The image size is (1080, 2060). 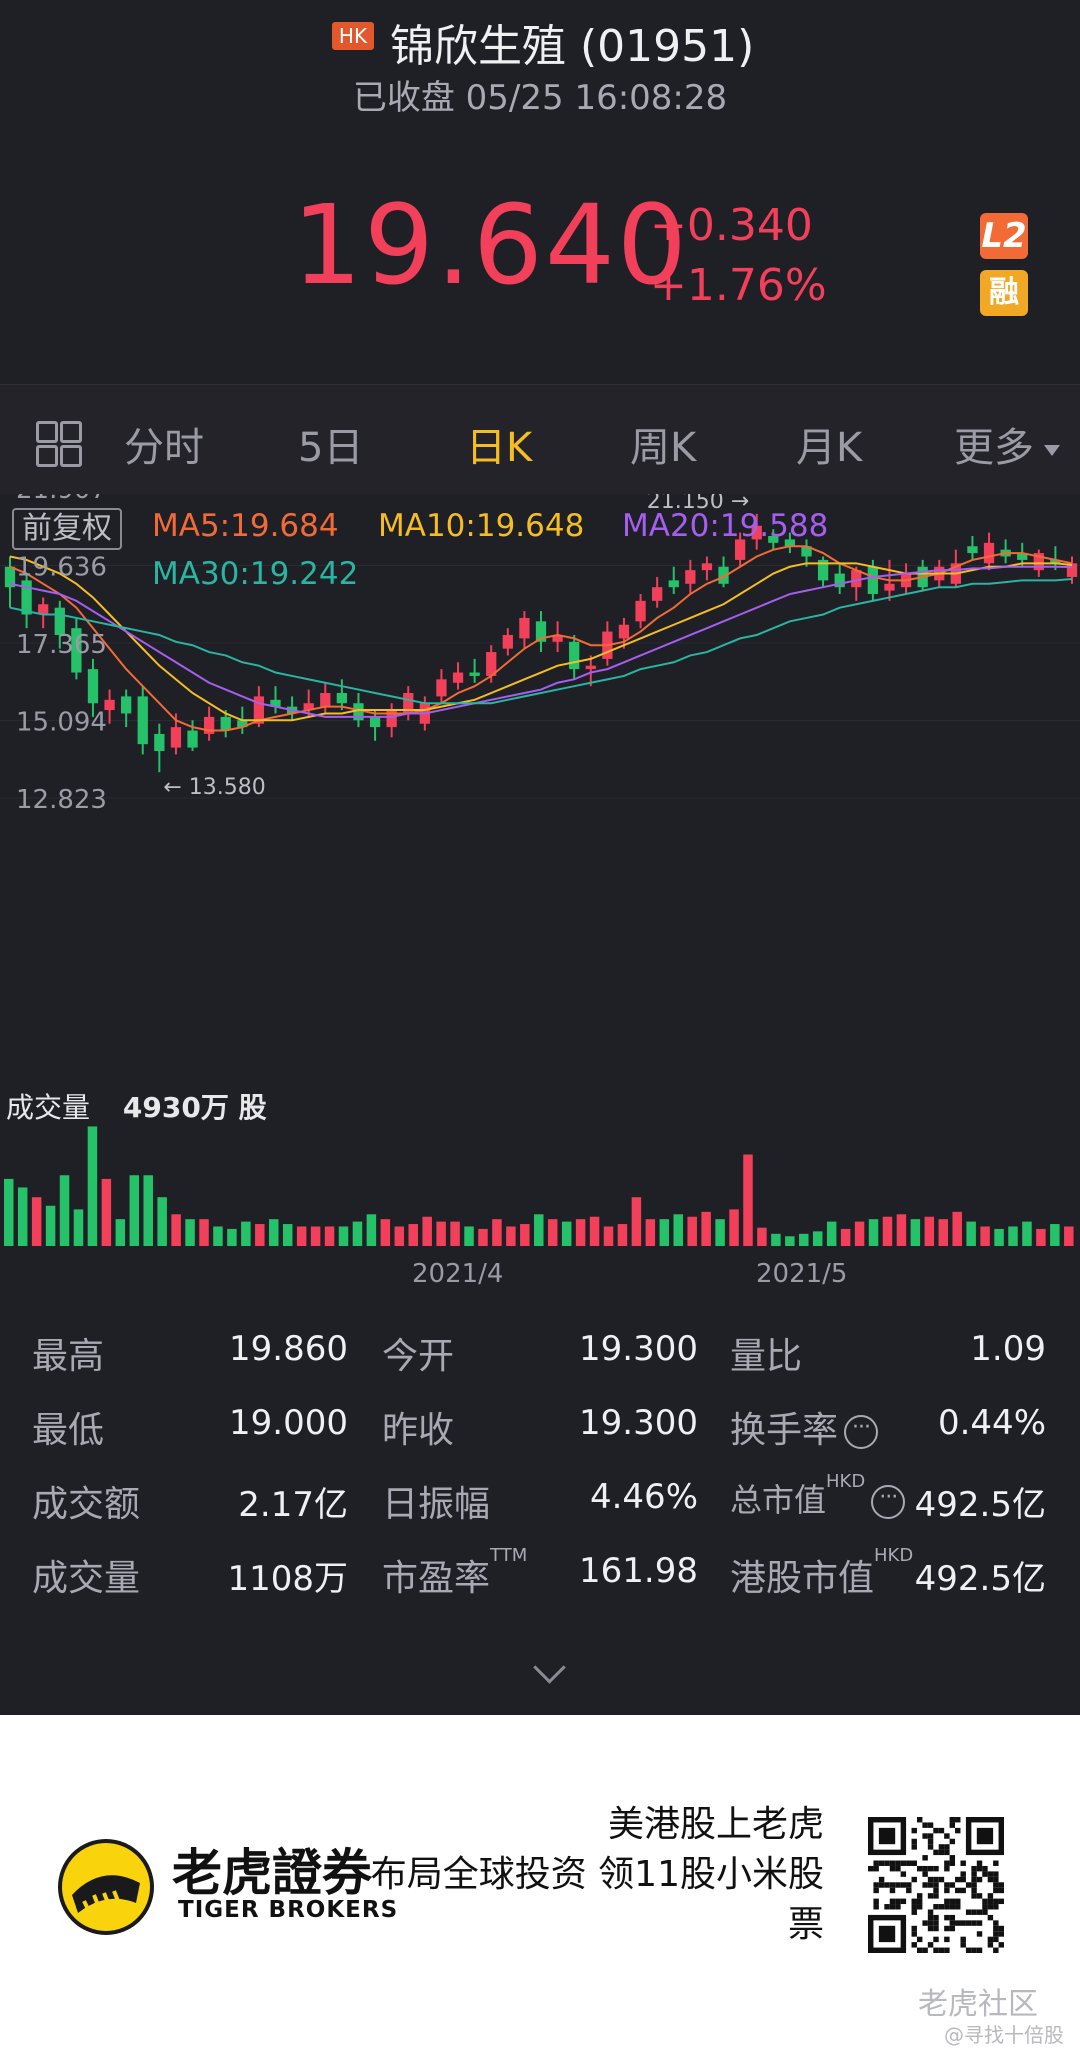 I want to click on ma-line-ma10, so click(x=541, y=638).